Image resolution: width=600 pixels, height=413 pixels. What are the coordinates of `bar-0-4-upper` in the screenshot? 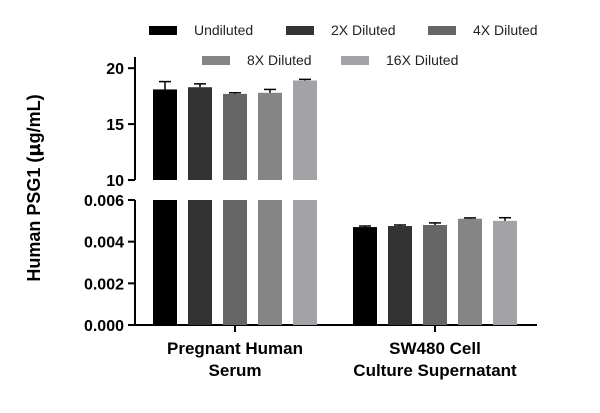 It's located at (305, 130).